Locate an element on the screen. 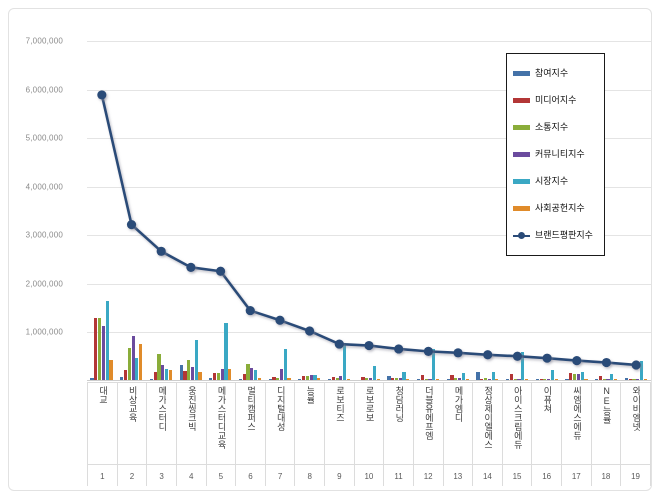  legend-item-label: 소통지수 is located at coordinates (552, 127).